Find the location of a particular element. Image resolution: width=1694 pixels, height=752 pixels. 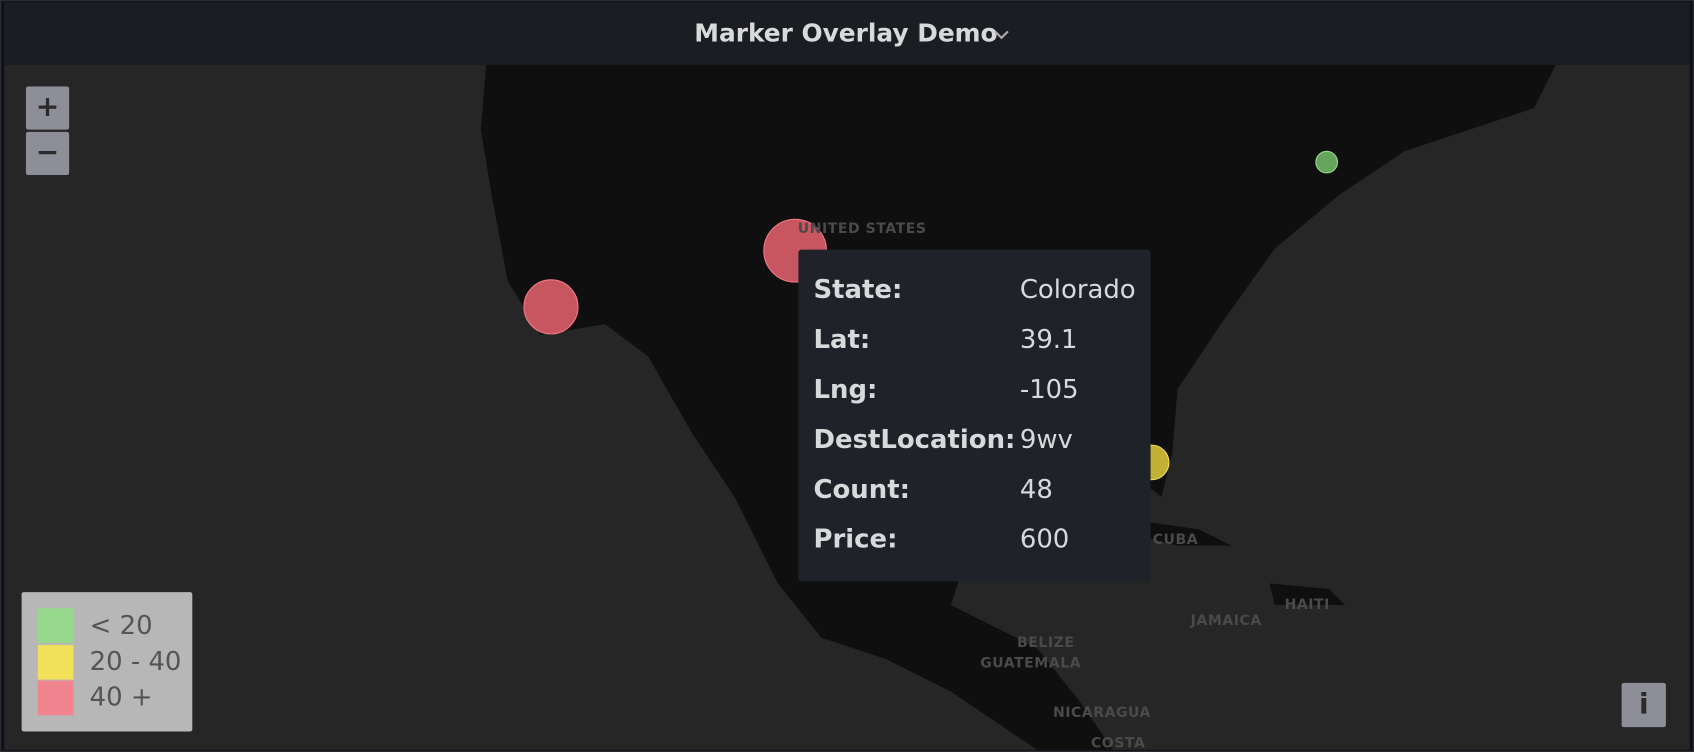

tooltip-value: 39.1 is located at coordinates (1049, 340).